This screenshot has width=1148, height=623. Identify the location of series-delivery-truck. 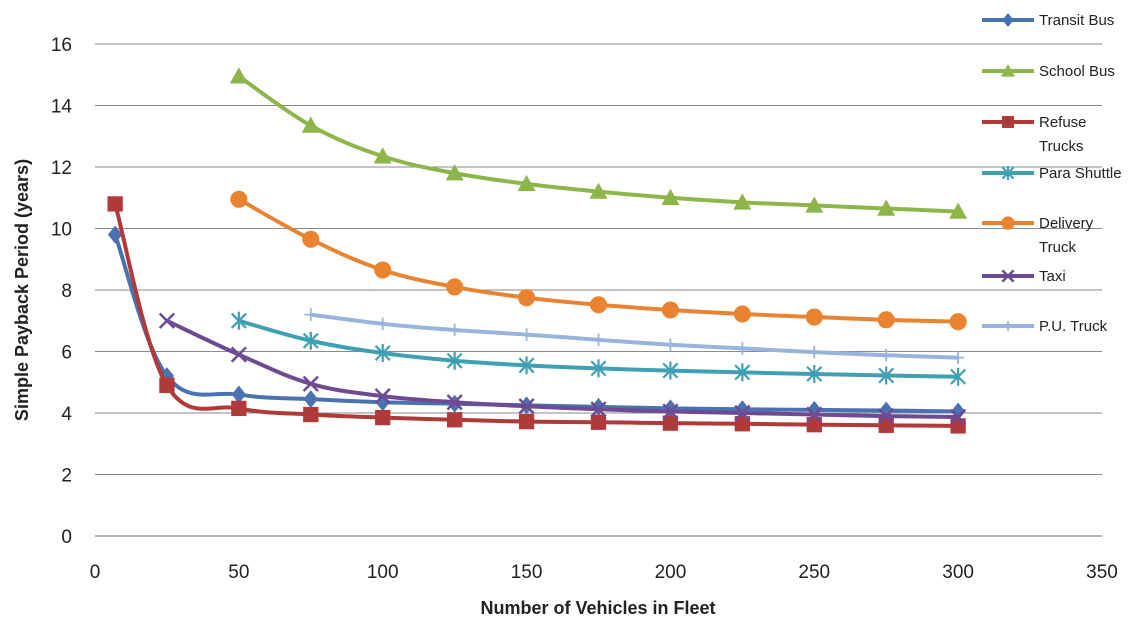
(598, 260).